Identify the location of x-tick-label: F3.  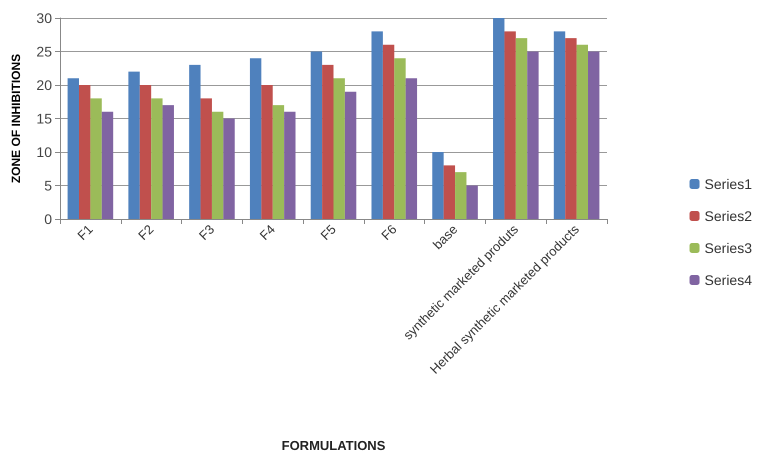
(207, 233).